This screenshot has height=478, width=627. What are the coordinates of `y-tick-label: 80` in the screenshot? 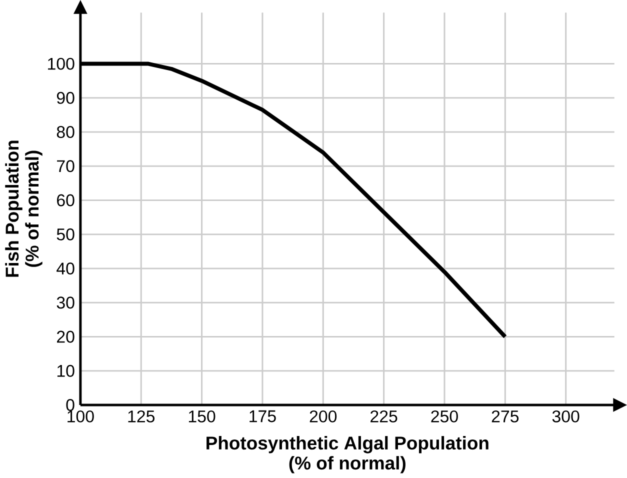 It's located at (65, 132).